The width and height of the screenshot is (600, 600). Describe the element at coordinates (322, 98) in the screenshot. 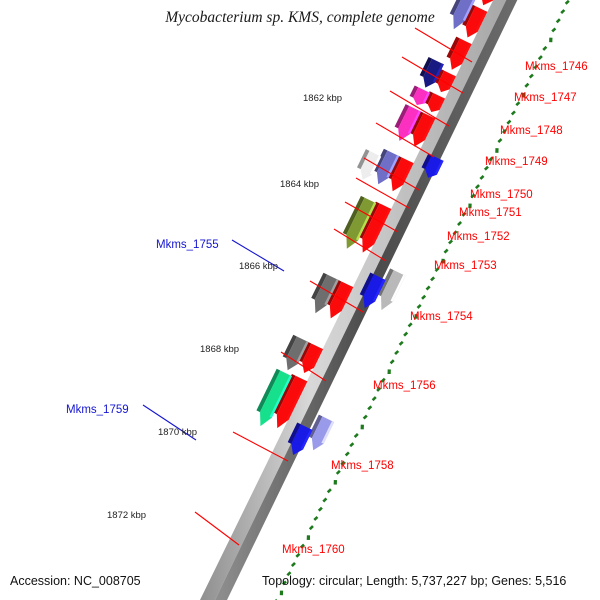

I see `scale-label: 1862 kbp` at that location.